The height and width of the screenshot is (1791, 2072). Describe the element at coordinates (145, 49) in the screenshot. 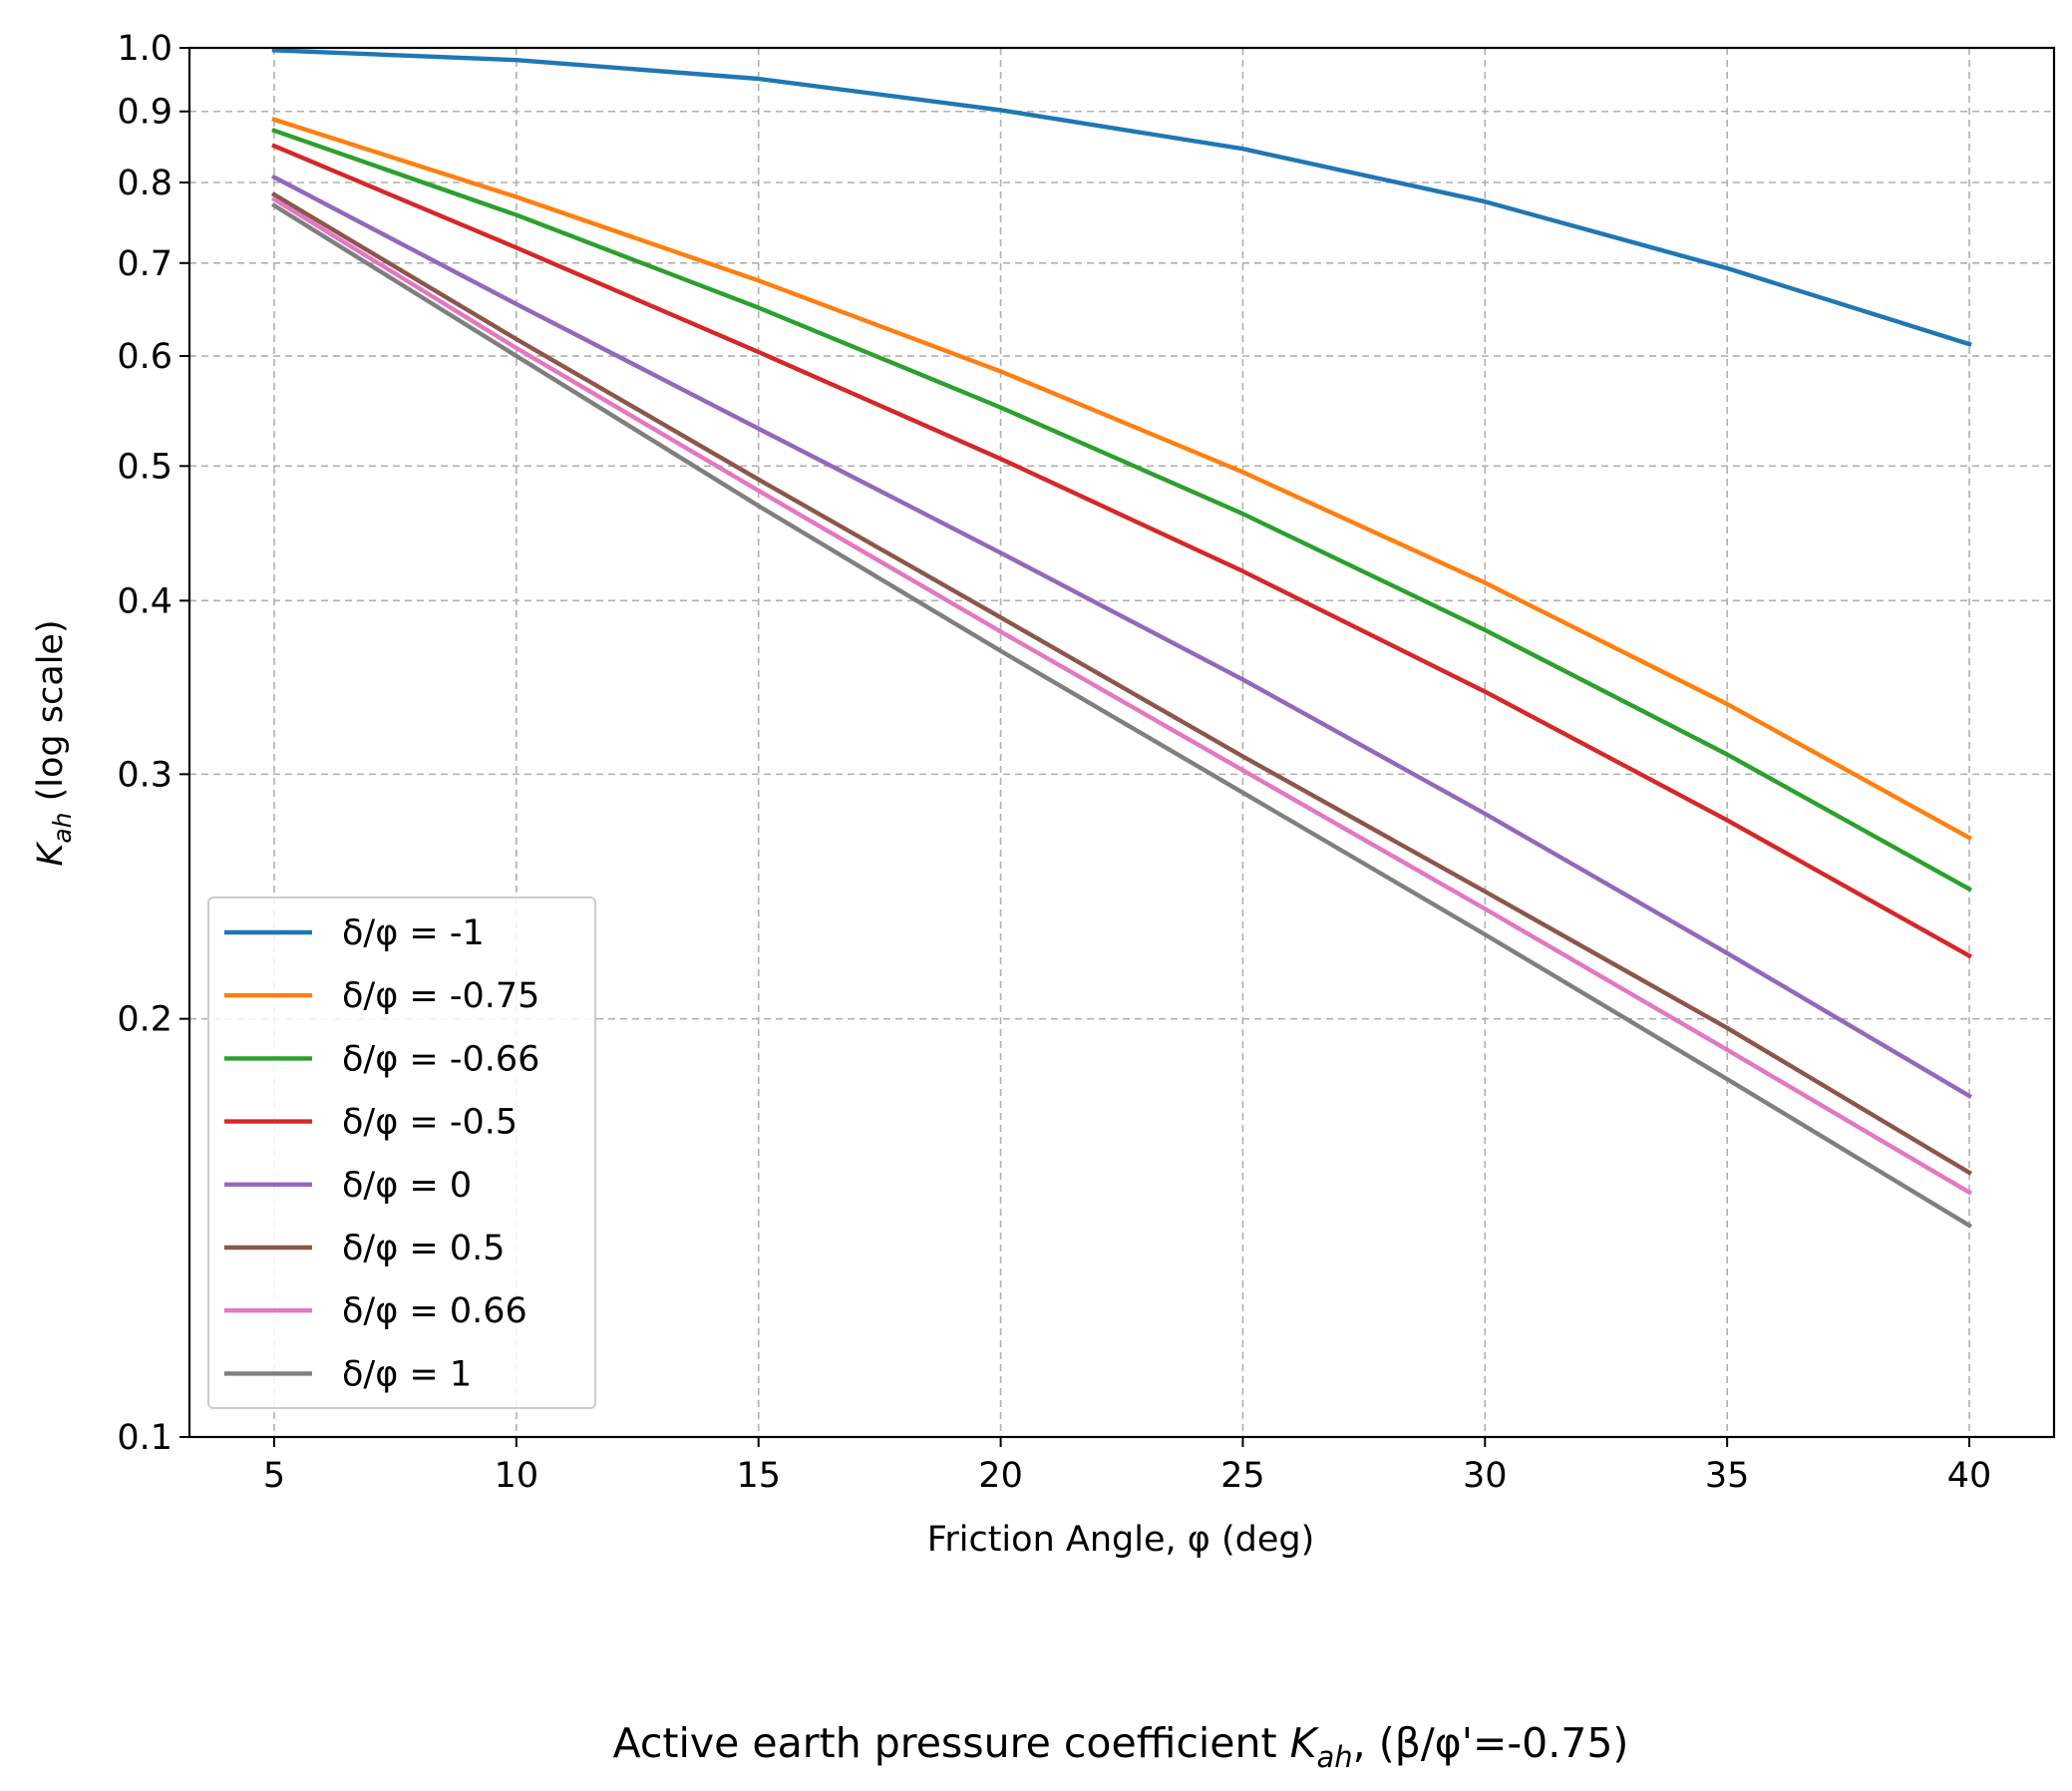

I see `y-tick-label-1: 1.0` at that location.